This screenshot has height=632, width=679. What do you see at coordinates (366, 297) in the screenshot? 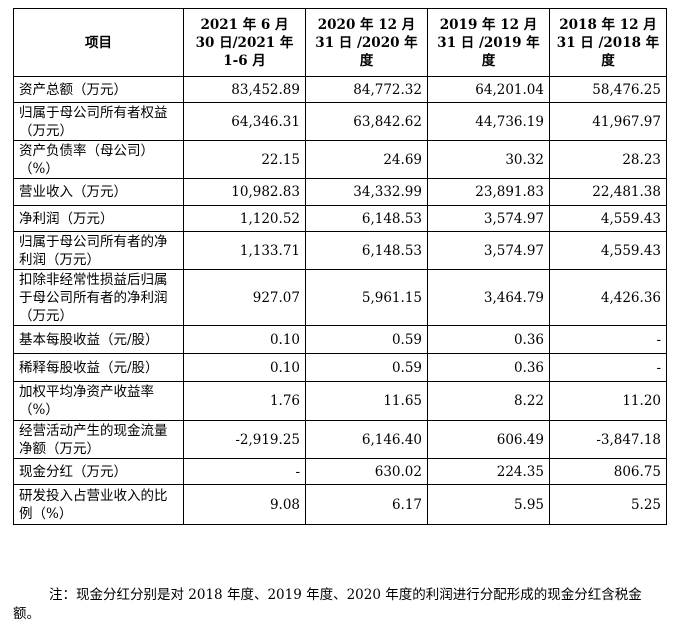
I see `row-value: 5,961.15` at bounding box center [366, 297].